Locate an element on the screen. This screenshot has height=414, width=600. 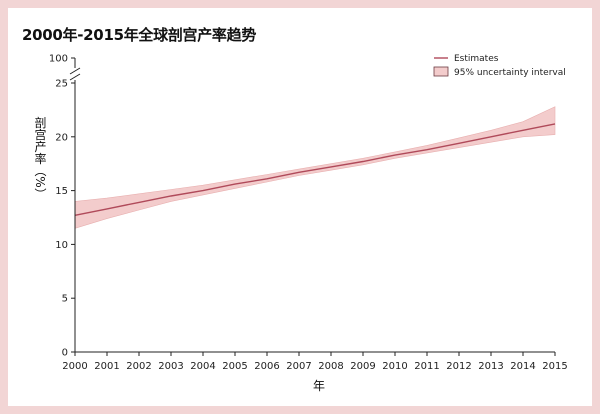
x-tick-label: 2001 is located at coordinates (106, 366).